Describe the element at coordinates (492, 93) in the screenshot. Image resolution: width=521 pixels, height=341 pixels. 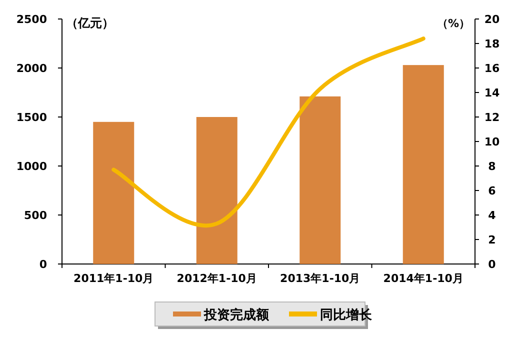
I see `y2-tick-label: 14` at that location.